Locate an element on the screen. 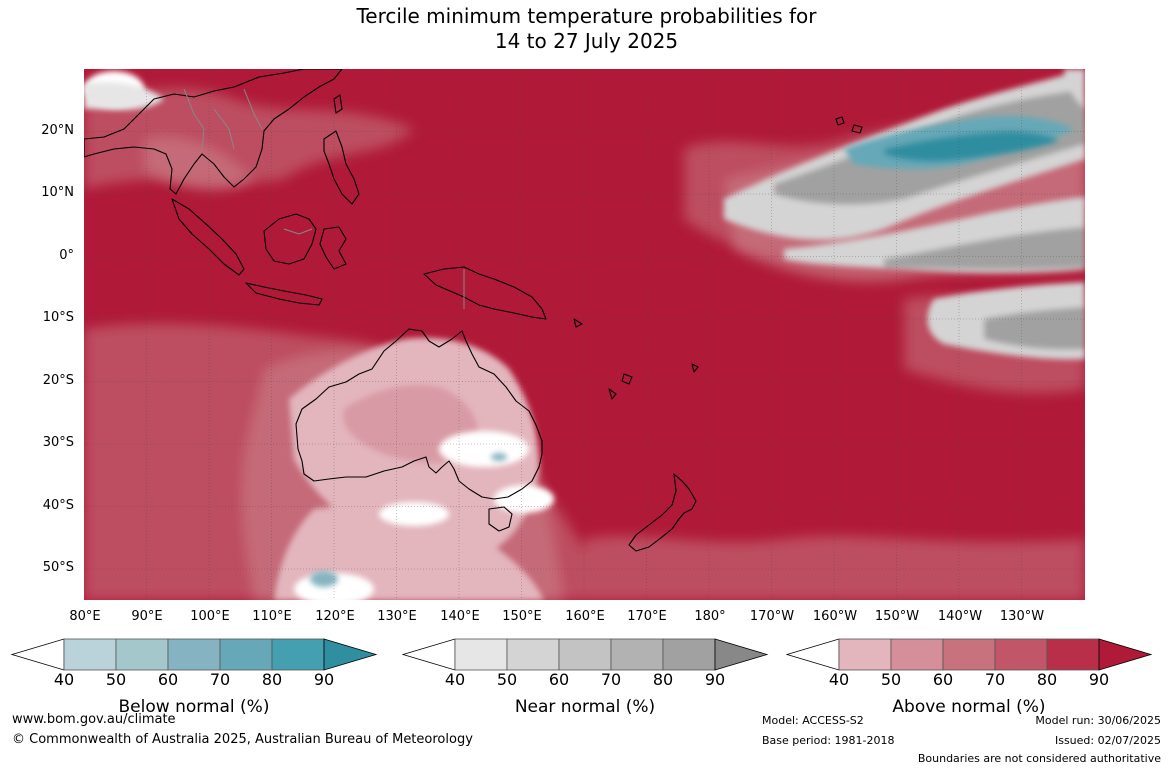 The width and height of the screenshot is (1173, 770). cbar-above-tick-40: 40 is located at coordinates (839, 679).